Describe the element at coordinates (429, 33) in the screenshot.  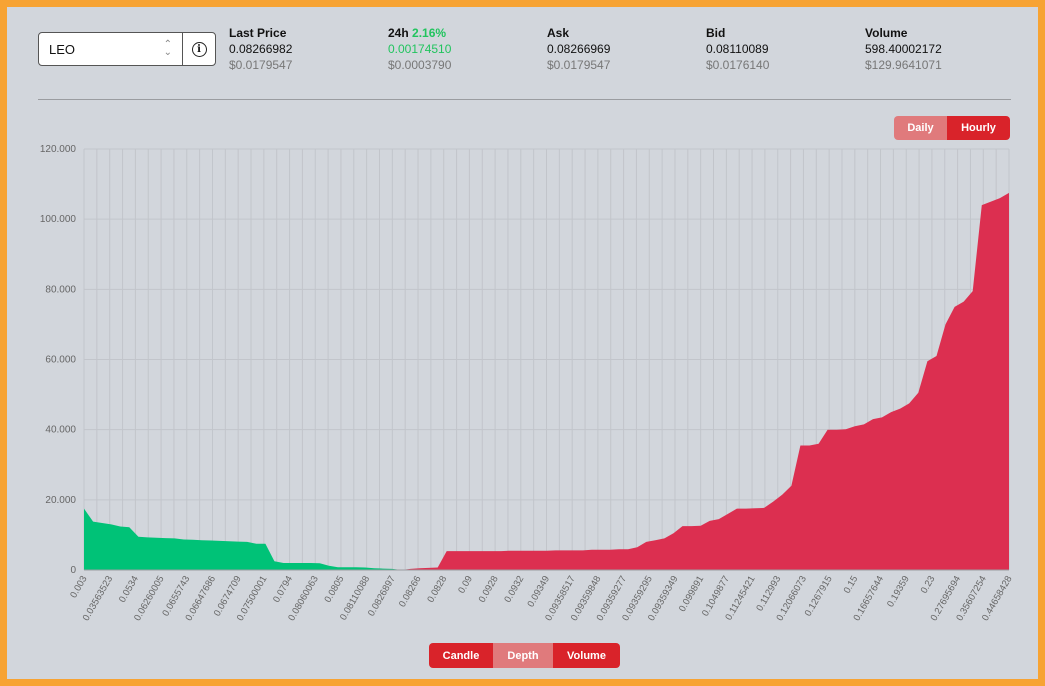
I see `change-percent: 2.16%` at that location.